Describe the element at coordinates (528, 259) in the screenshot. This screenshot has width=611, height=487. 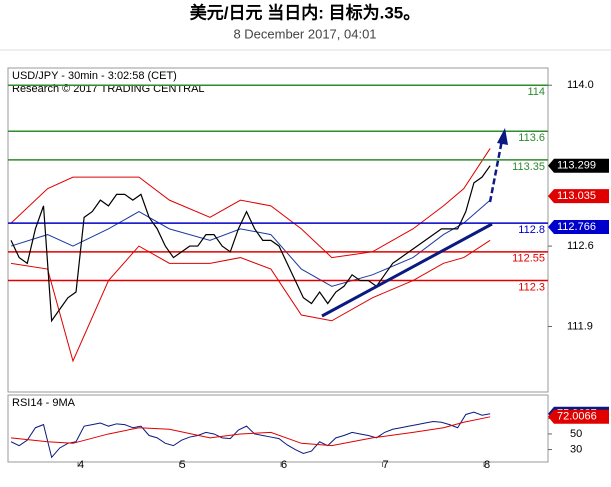
I see `level-label: 112.55` at that location.